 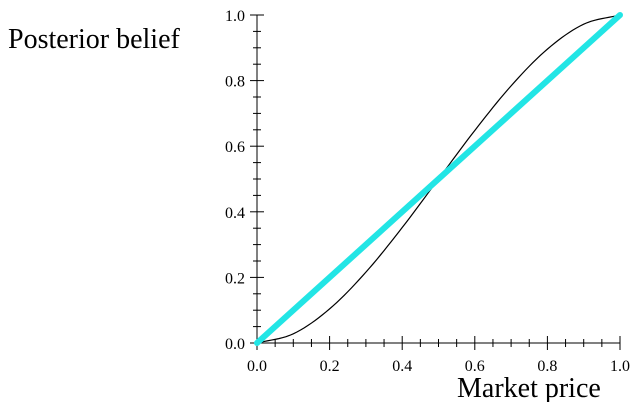 What do you see at coordinates (235, 344) in the screenshot?
I see `y-tick-label: 0.0` at bounding box center [235, 344].